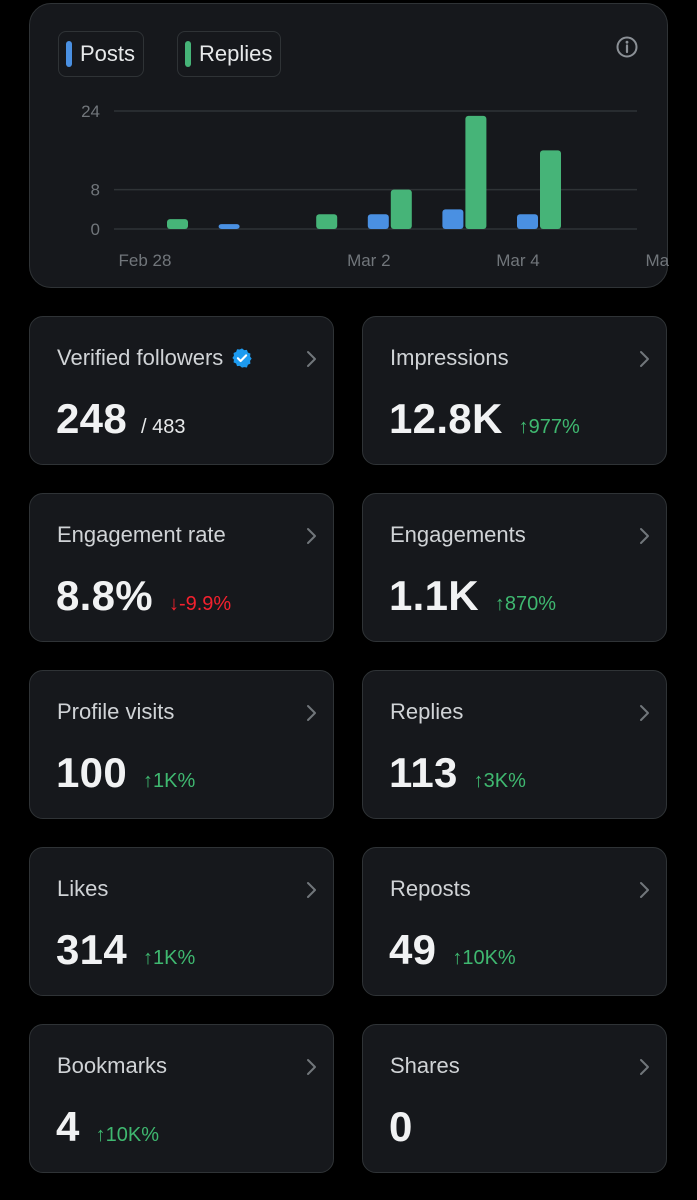  I want to click on stat-card-likes: Likes 314 ↑1K%, so click(181, 921).